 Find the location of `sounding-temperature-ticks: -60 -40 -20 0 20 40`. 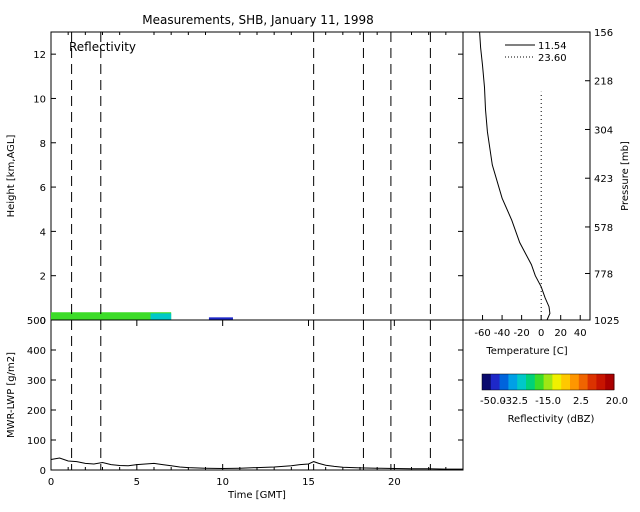

sounding-temperature-ticks: -60 -40 -20 0 20 40 is located at coordinates (530, 327).